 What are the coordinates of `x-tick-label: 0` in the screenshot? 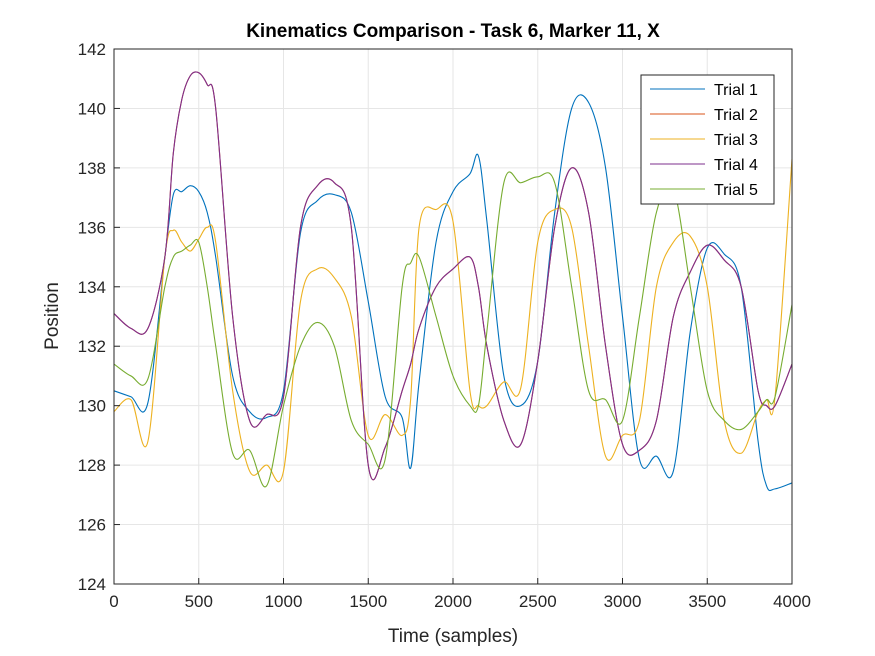 It's located at (113, 601).